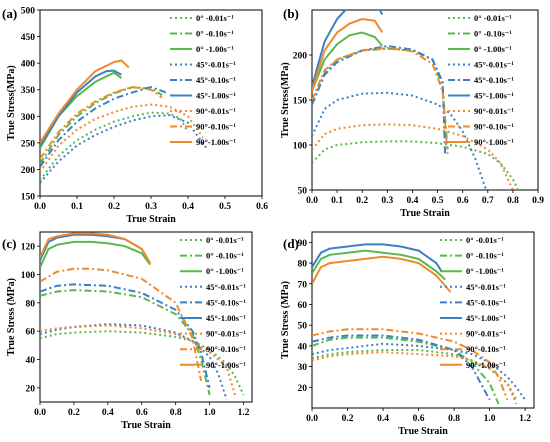 This screenshot has width=550, height=442. What do you see at coordinates (226, 302) in the screenshot?
I see `legend-label: 45°-0.10s⁻¹` at bounding box center [226, 302].